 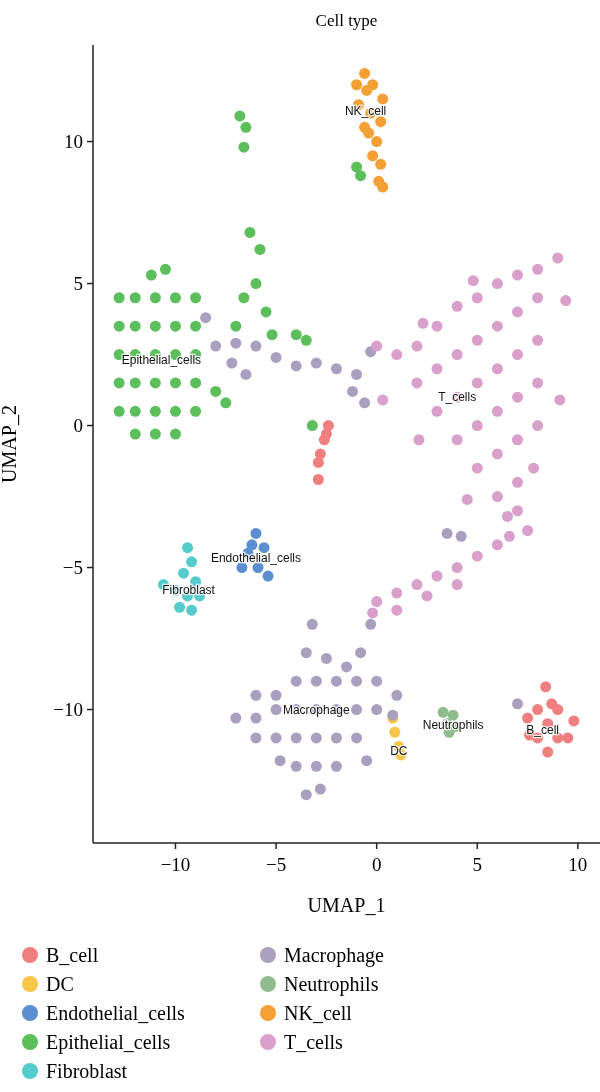 I want to click on annotation: Epithelial_cells, so click(x=161, y=360).